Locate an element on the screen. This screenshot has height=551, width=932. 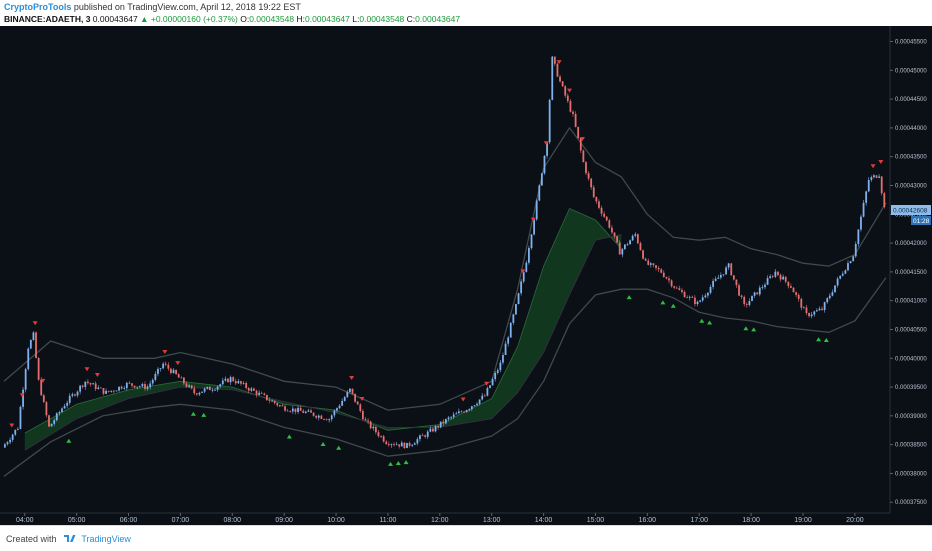
current-price-box is located at coordinates (911, 210).